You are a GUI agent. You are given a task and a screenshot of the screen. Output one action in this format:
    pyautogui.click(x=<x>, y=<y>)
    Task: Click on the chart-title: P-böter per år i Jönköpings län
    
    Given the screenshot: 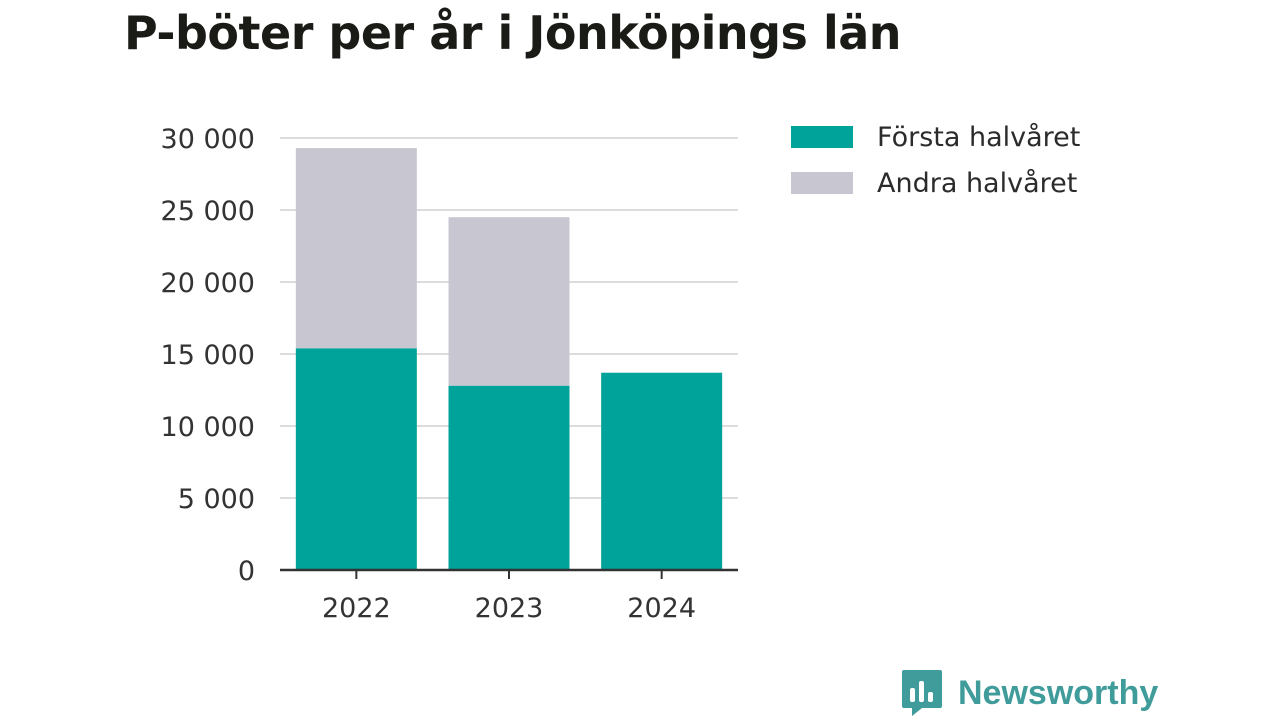 What is the action you would take?
    pyautogui.click(x=513, y=33)
    